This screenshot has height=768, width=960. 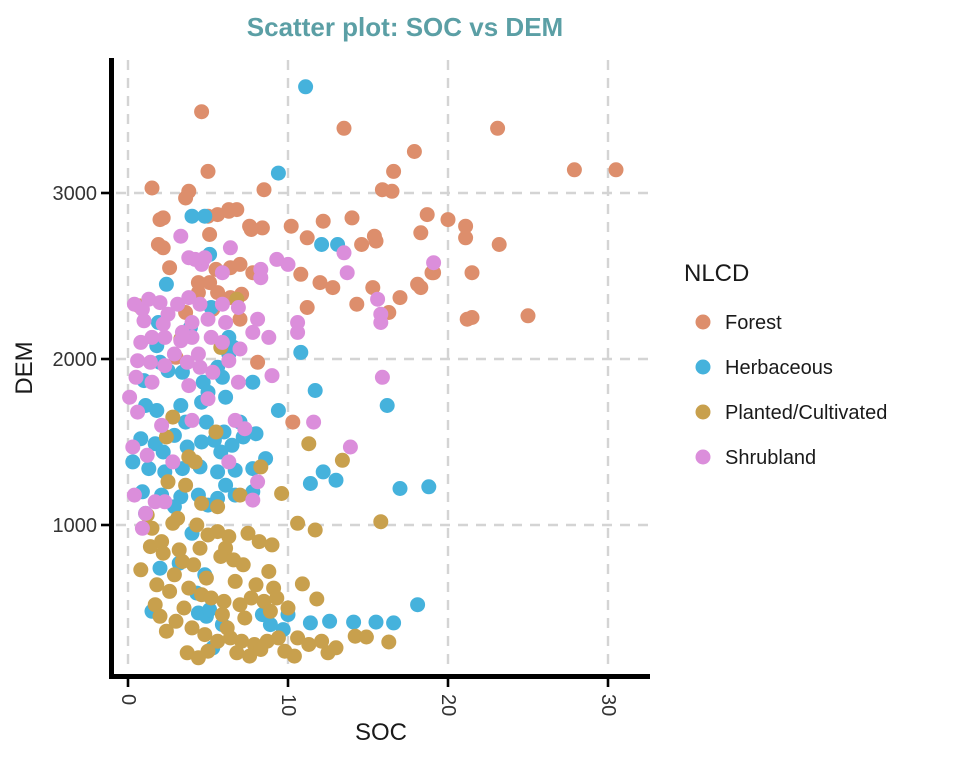 What do you see at coordinates (24, 367) in the screenshot?
I see `y-axis-title: DEM` at bounding box center [24, 367].